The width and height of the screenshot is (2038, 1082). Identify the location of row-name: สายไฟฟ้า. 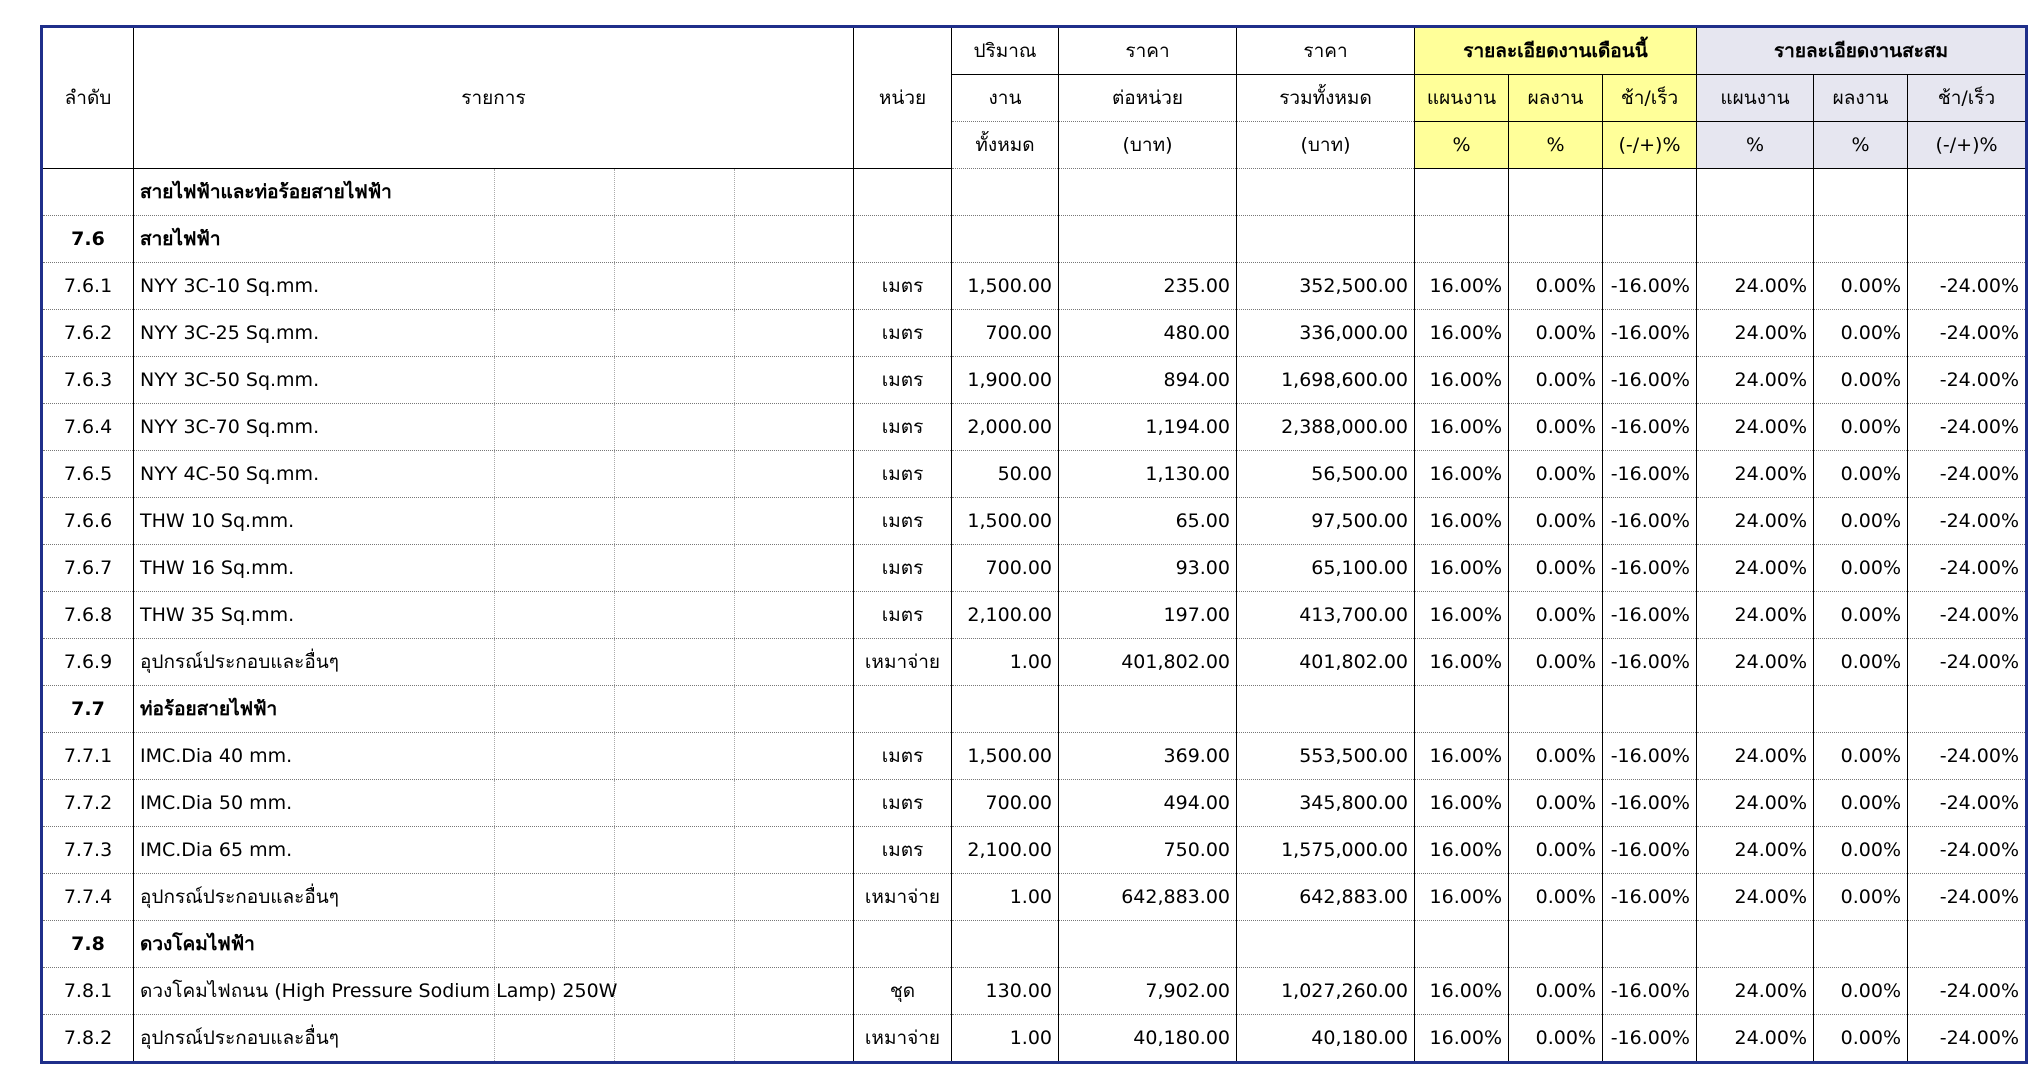
(493, 239).